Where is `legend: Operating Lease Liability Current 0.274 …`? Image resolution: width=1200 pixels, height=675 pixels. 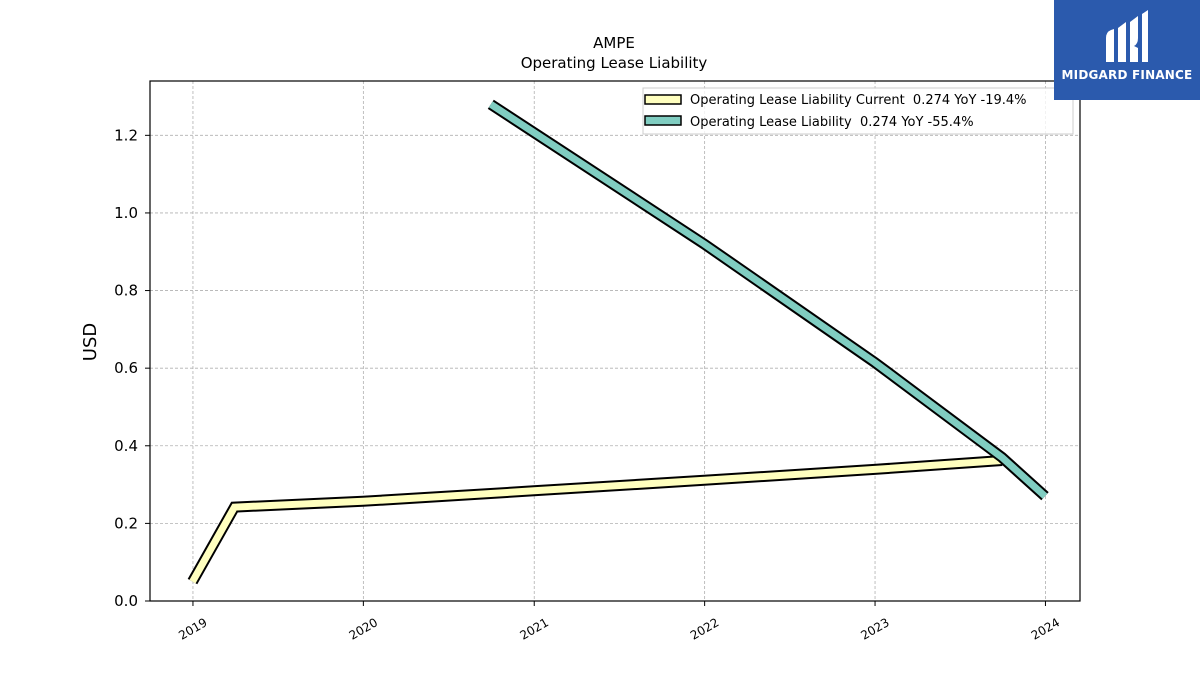 legend: Operating Lease Liability Current 0.274 … is located at coordinates (858, 111).